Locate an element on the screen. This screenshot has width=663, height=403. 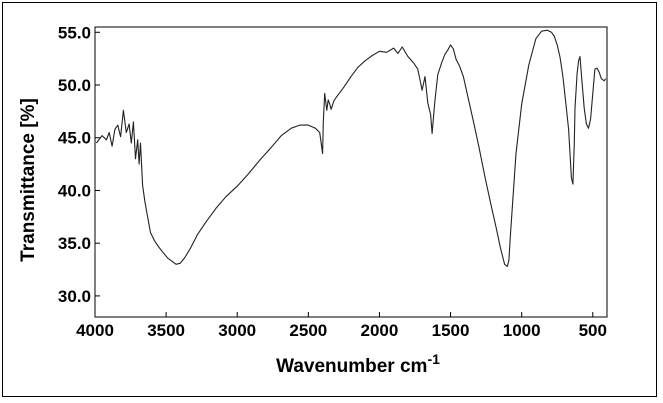
y-tick-label: 40.0 is located at coordinates (74, 190).